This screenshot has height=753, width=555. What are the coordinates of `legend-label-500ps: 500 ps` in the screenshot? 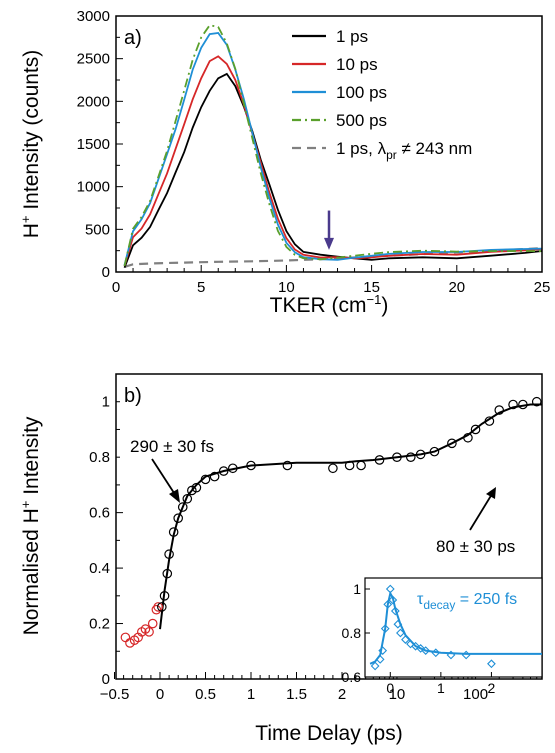 It's located at (361, 120).